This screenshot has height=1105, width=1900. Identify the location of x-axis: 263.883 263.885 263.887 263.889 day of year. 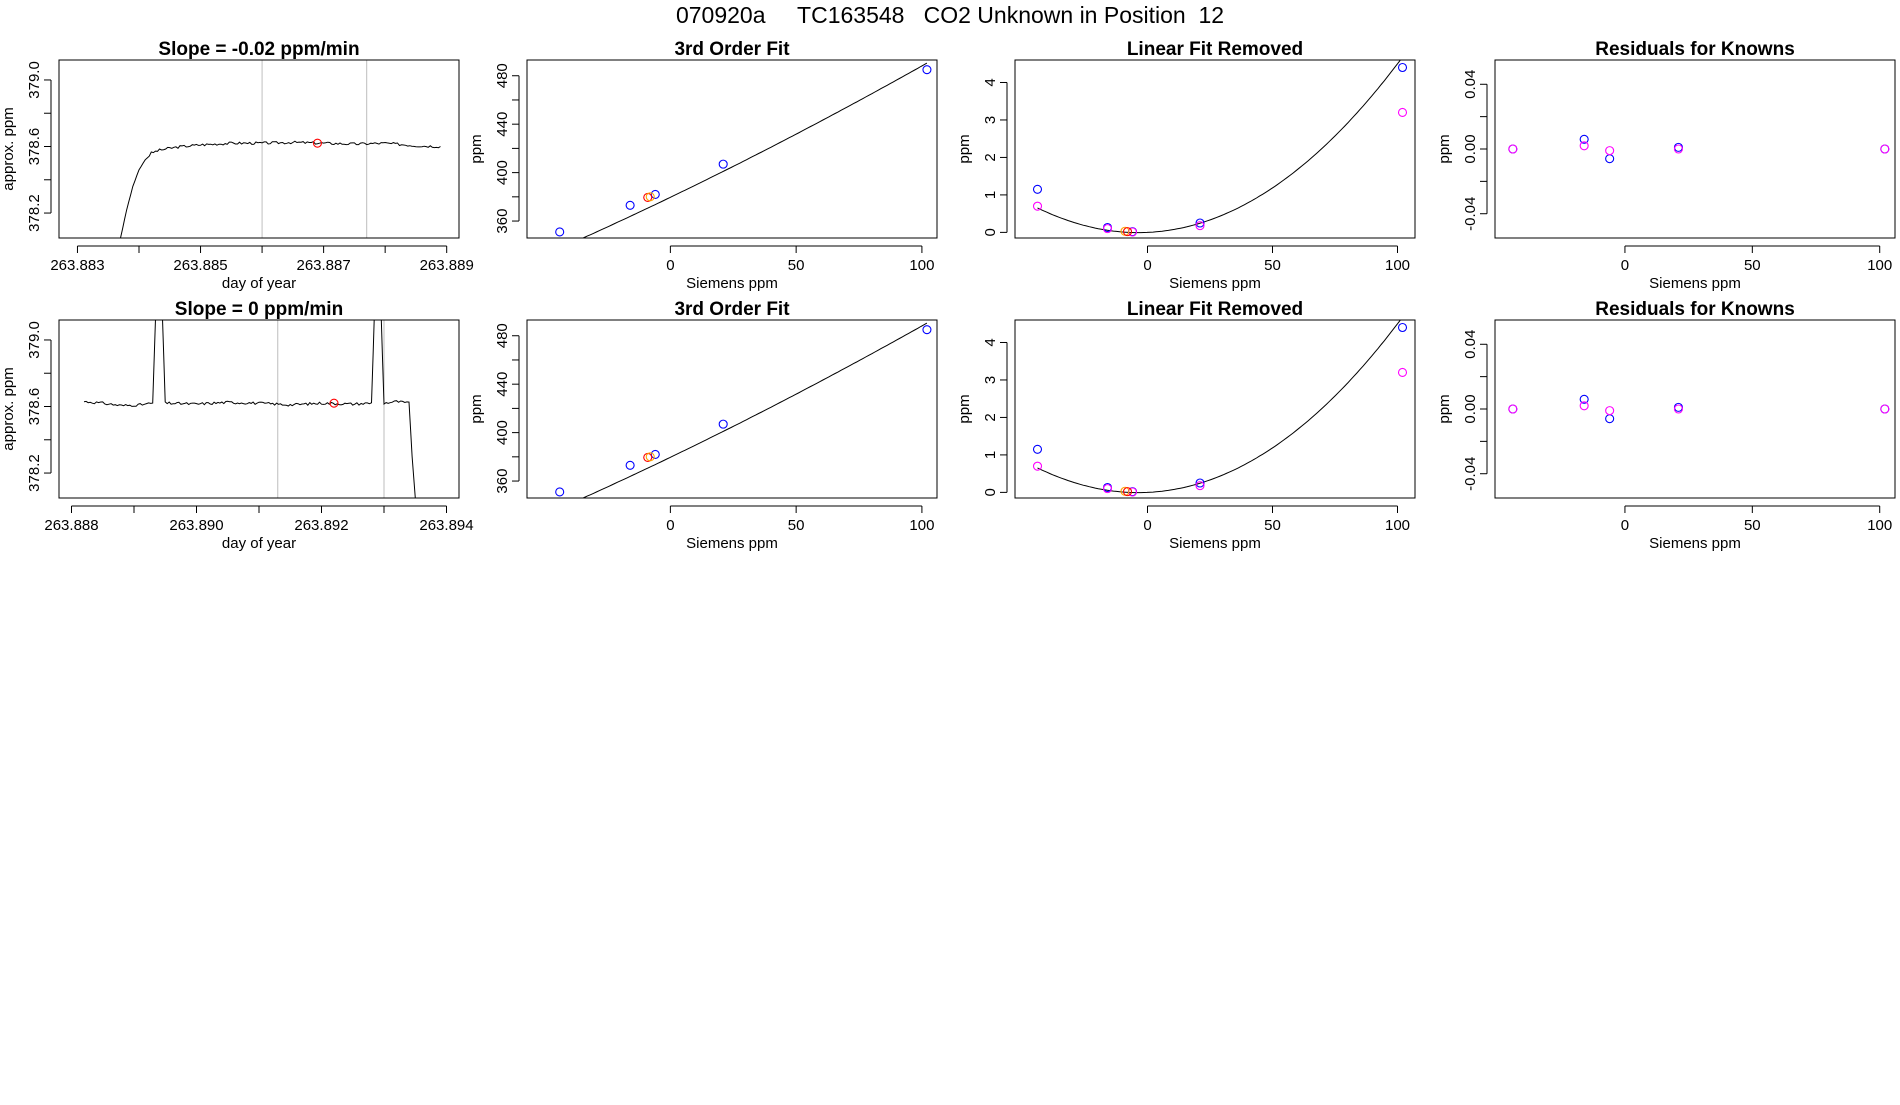
(262, 268).